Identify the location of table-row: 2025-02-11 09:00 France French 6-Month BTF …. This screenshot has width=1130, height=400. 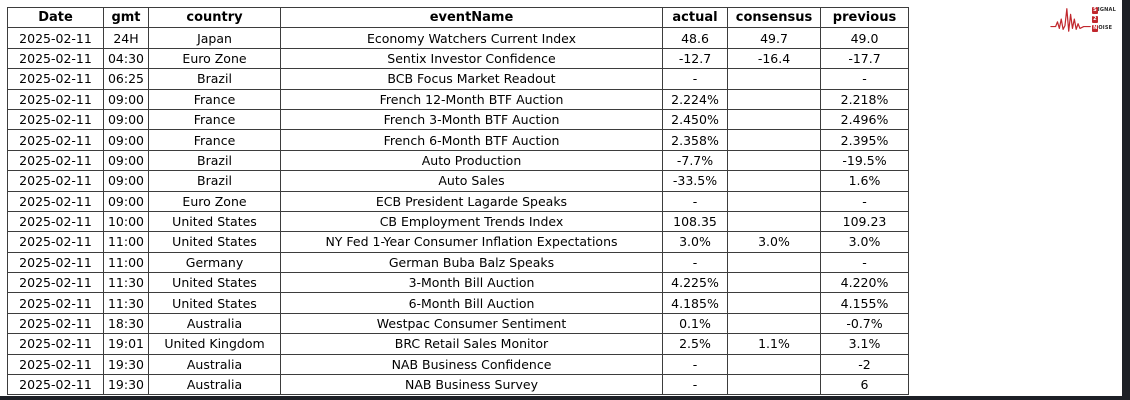
(458, 140).